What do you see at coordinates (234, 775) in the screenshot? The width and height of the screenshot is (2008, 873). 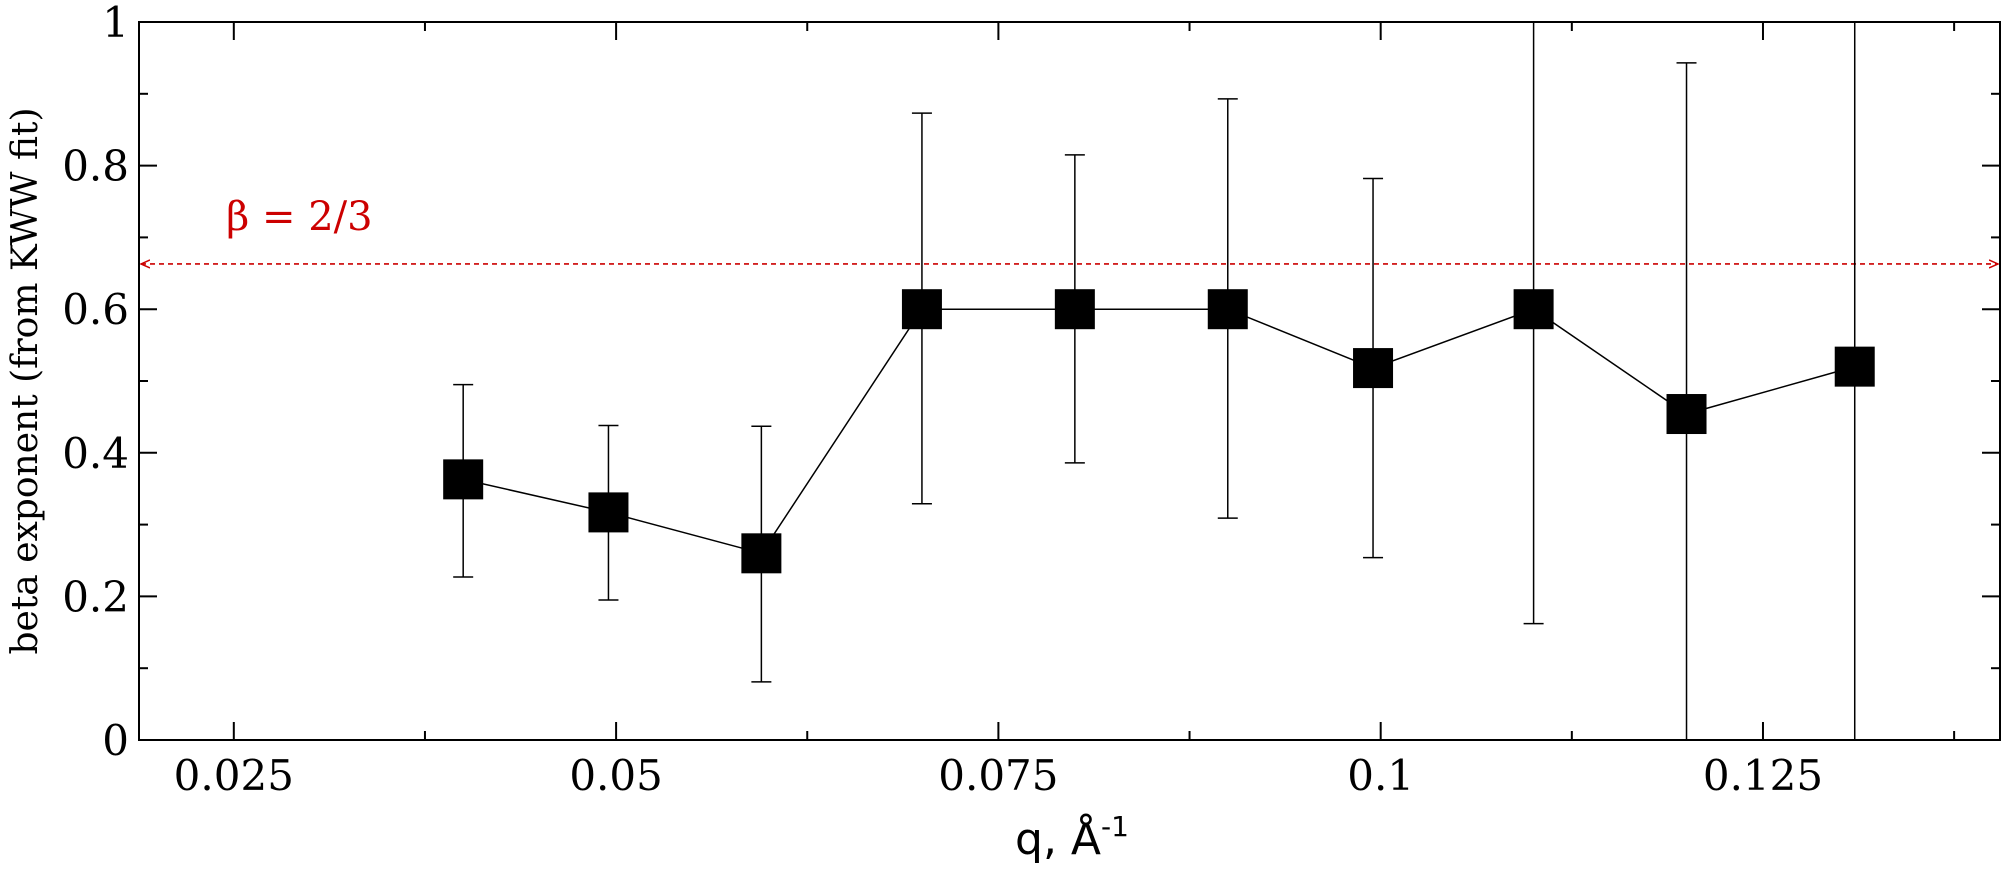 I see `x-tick-label: 0.025` at bounding box center [234, 775].